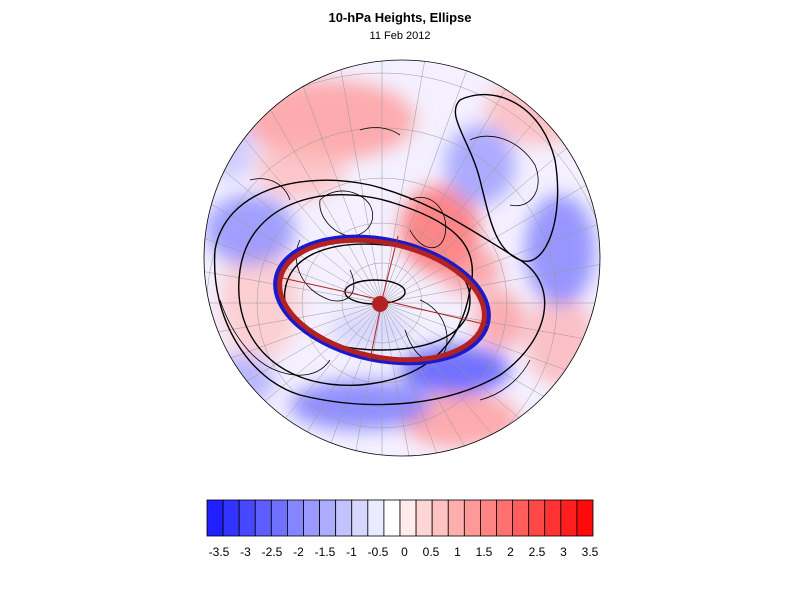  What do you see at coordinates (380, 304) in the screenshot?
I see `vortex-center-marker` at bounding box center [380, 304].